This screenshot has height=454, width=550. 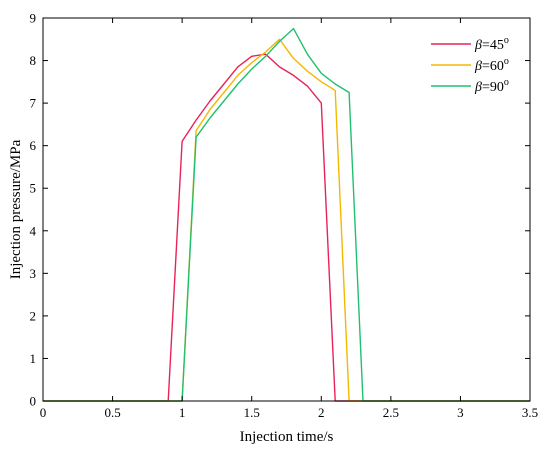 I want to click on y-axis-title: Injection pressure/MPa, so click(x=16, y=209).